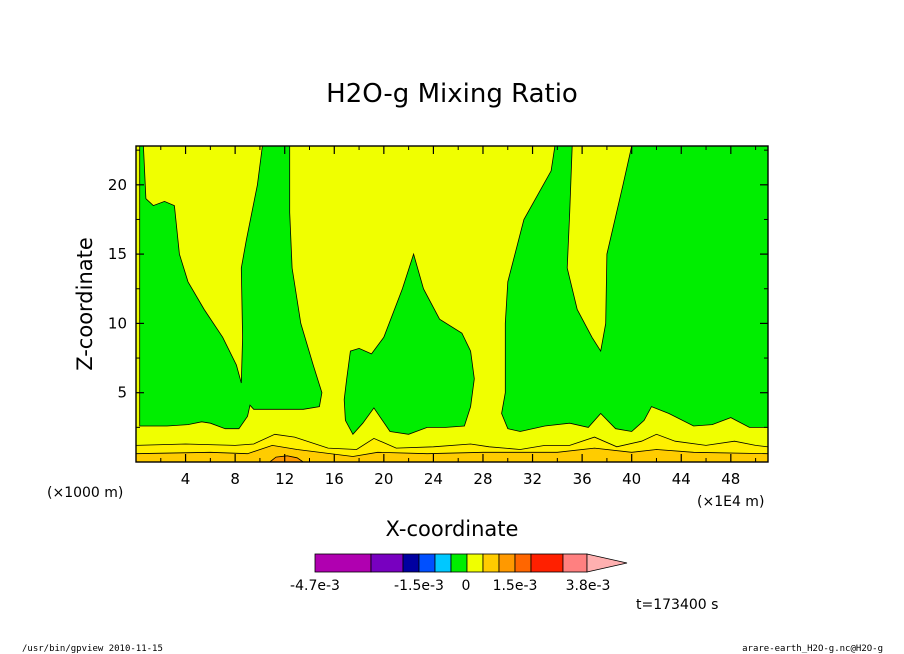  I want to click on x-tick-label: 32, so click(532, 479).